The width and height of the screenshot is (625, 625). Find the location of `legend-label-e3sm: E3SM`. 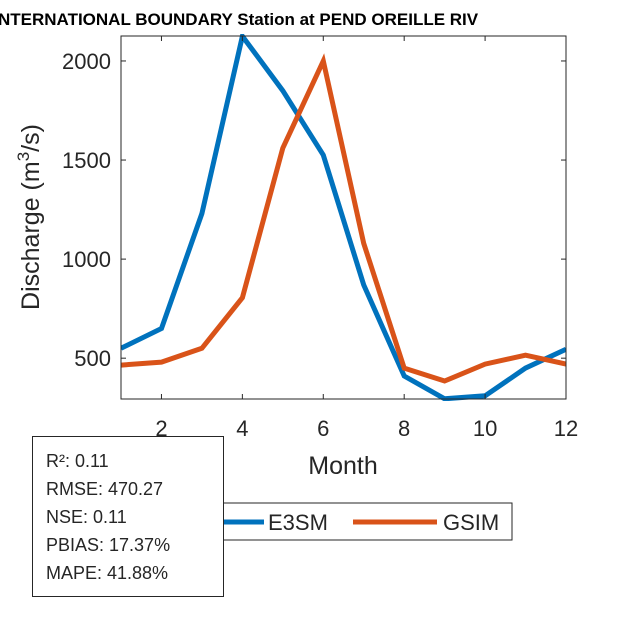

legend-label-e3sm: E3SM is located at coordinates (298, 522).